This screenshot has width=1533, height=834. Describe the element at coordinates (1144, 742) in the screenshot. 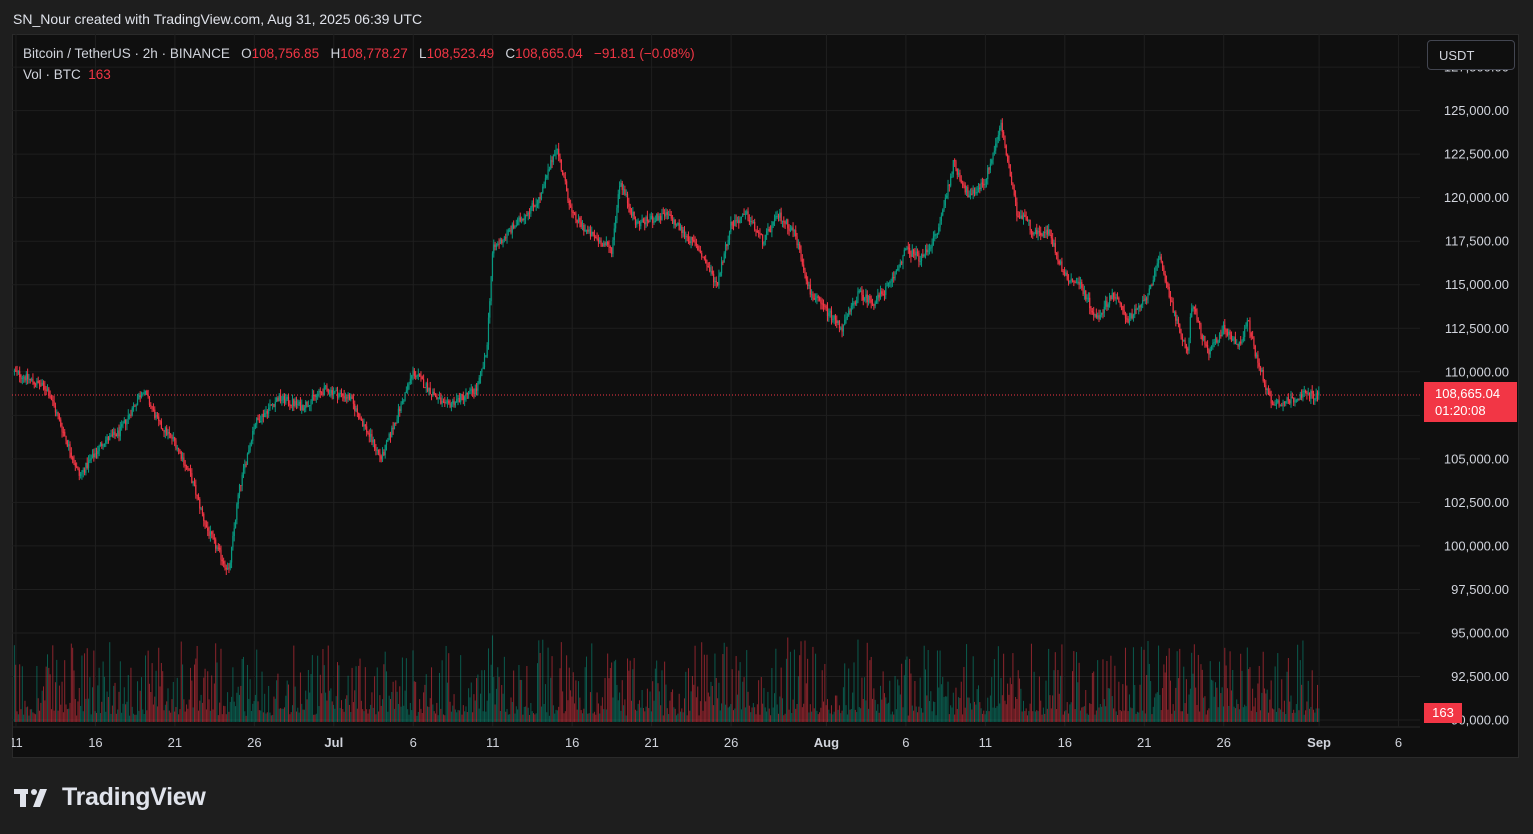

I see `time-tick-label: 21` at that location.